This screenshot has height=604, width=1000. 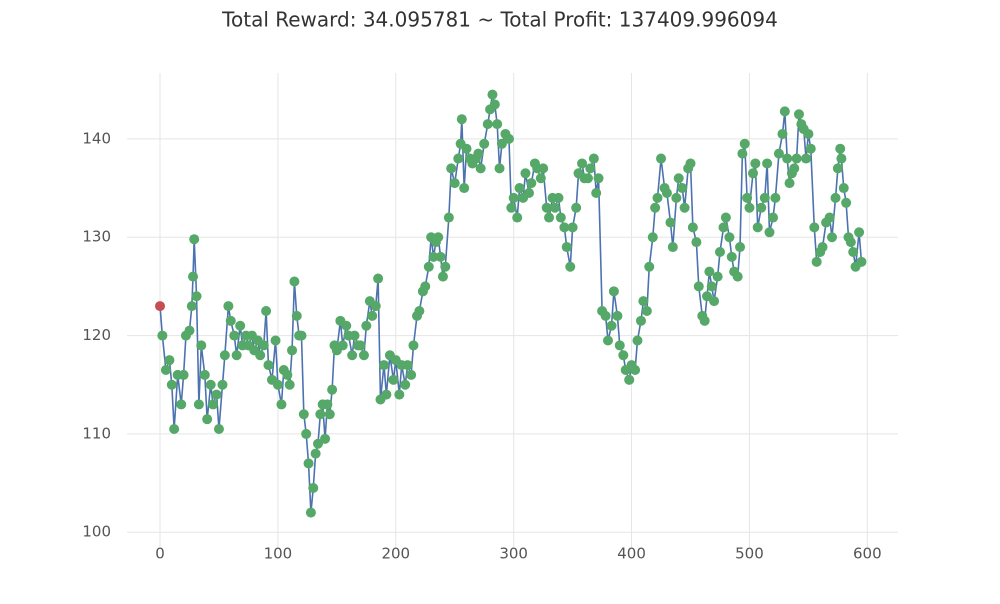 What do you see at coordinates (395, 554) in the screenshot?
I see `x-tick-label: 200` at bounding box center [395, 554].